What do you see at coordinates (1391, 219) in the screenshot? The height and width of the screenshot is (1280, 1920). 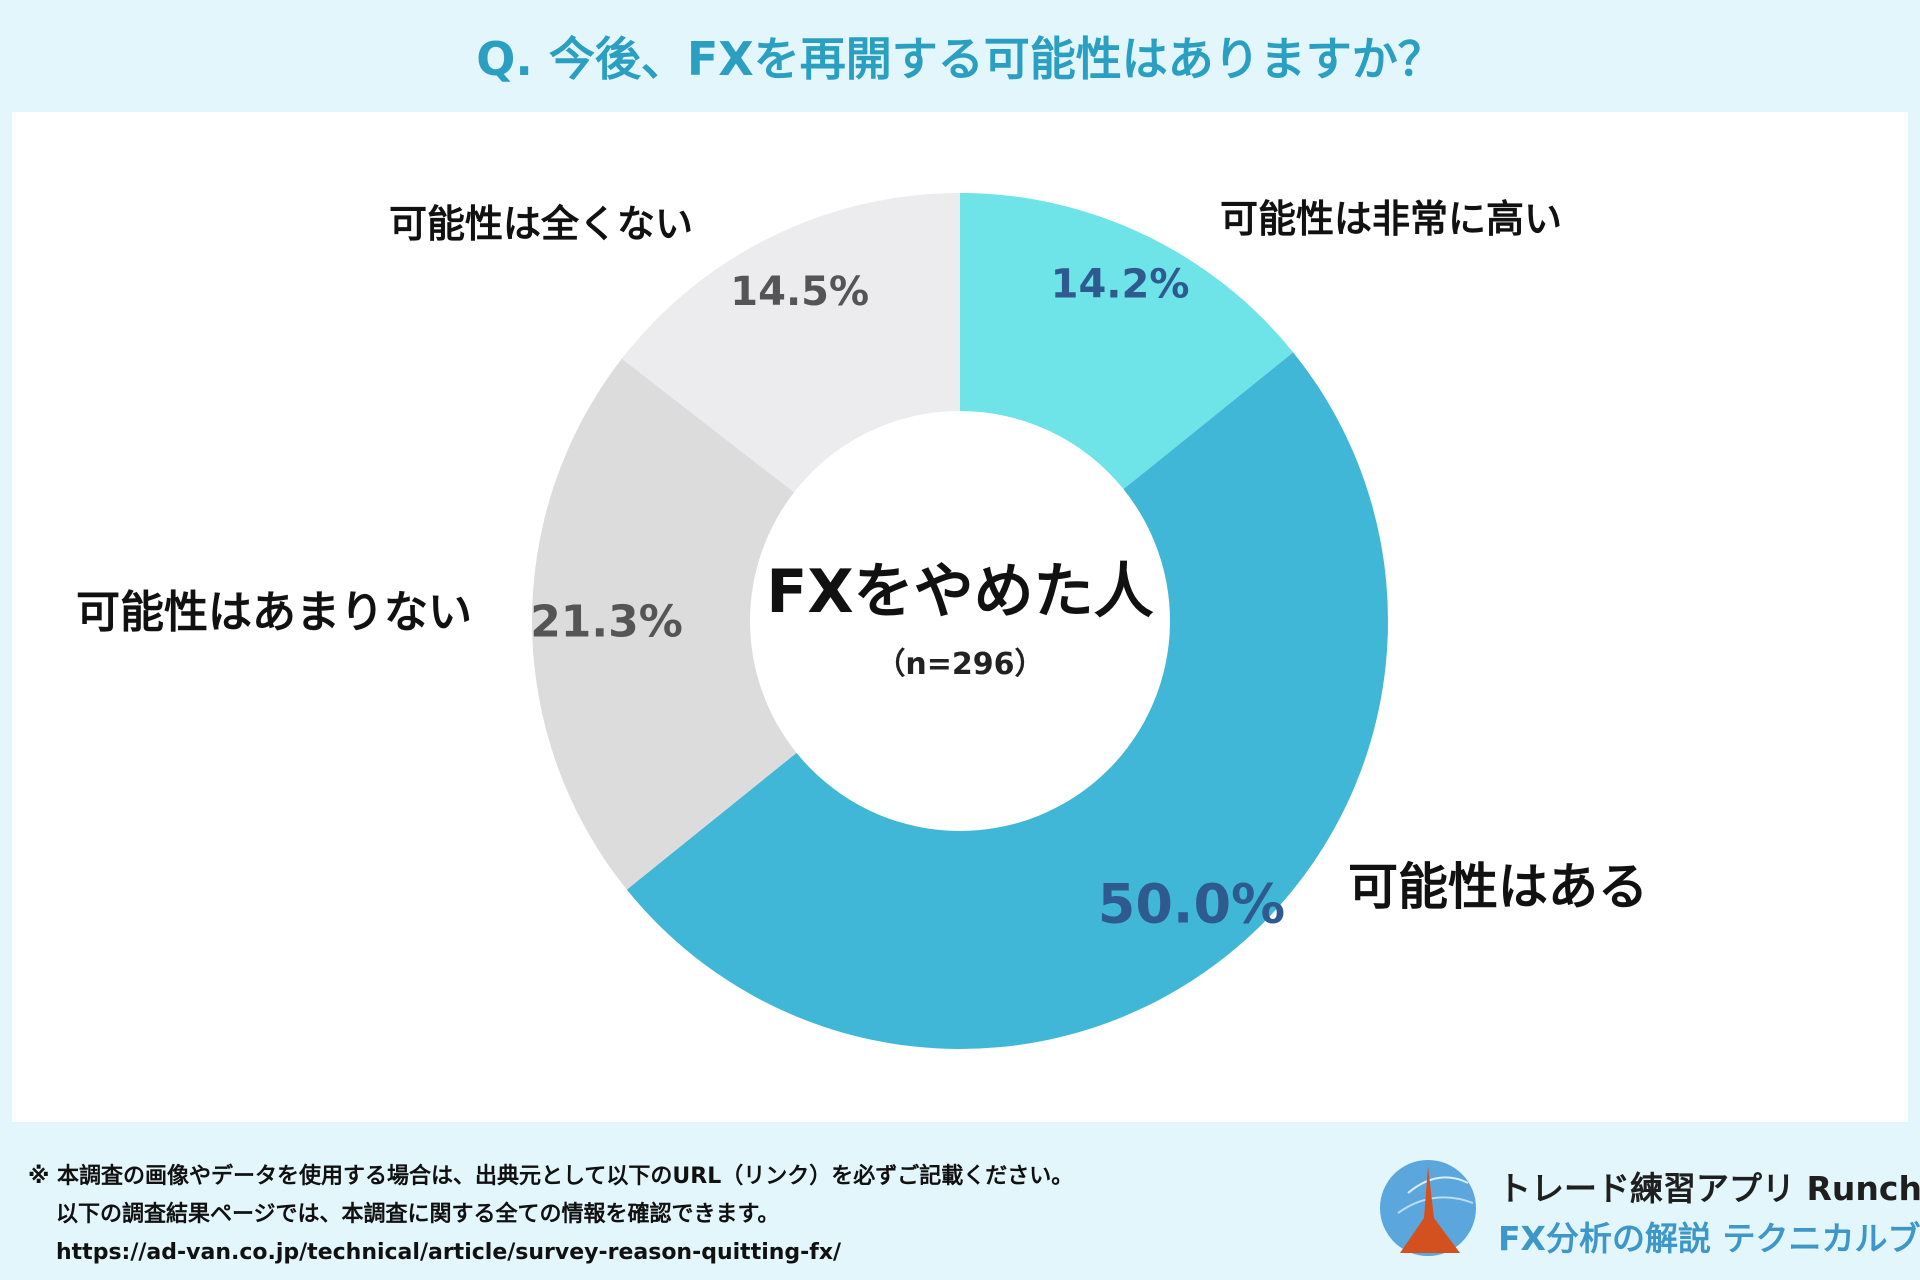 I see `category-label-very-high: 可能性は非常に高い` at bounding box center [1391, 219].